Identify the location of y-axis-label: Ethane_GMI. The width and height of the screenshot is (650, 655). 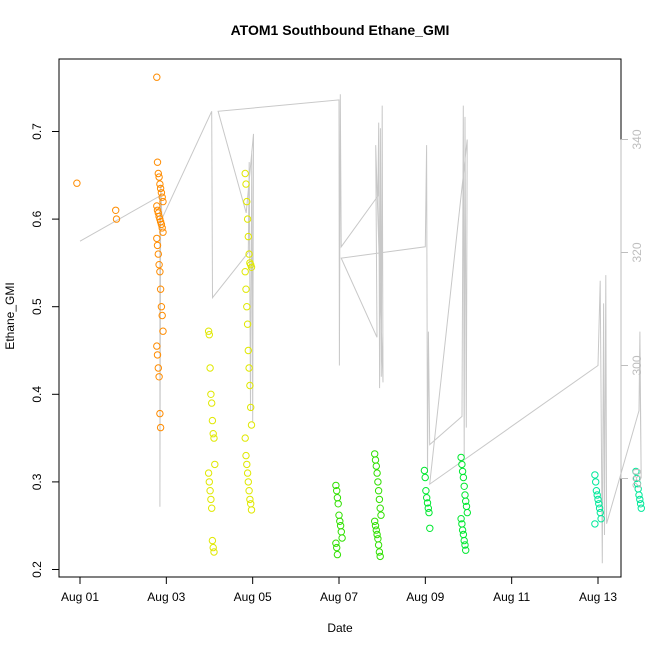
(10, 315).